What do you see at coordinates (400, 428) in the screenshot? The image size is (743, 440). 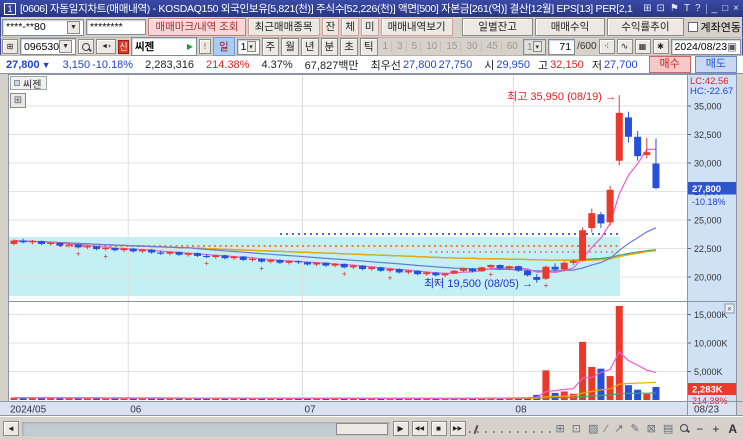 I see `play-icon: ▶` at bounding box center [400, 428].